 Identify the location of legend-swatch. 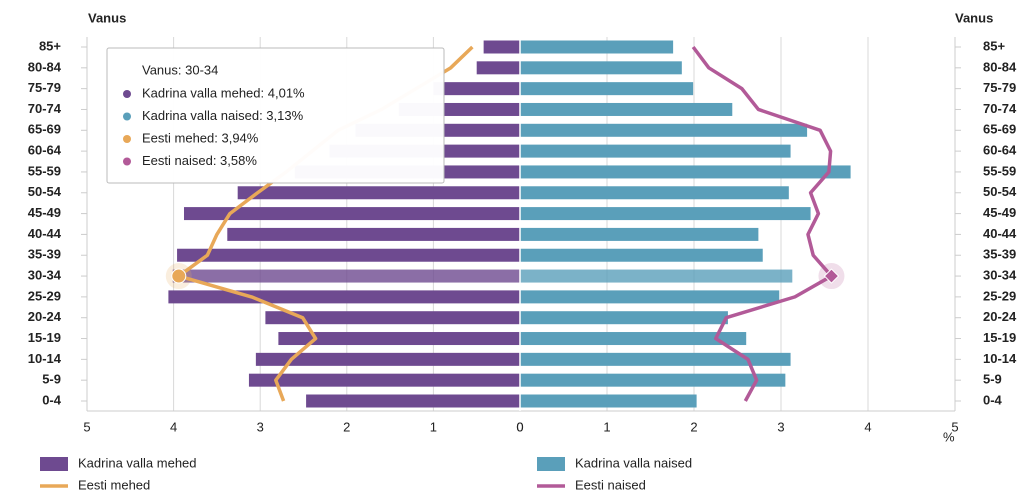
(551, 464).